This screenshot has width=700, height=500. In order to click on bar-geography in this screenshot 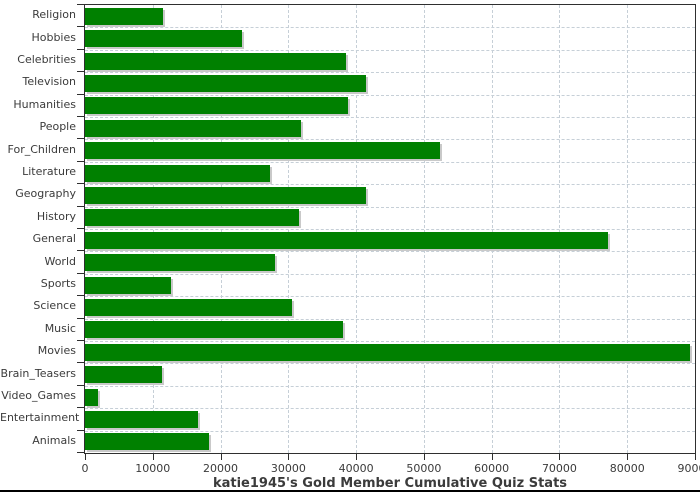, I will do `click(225, 195)`.